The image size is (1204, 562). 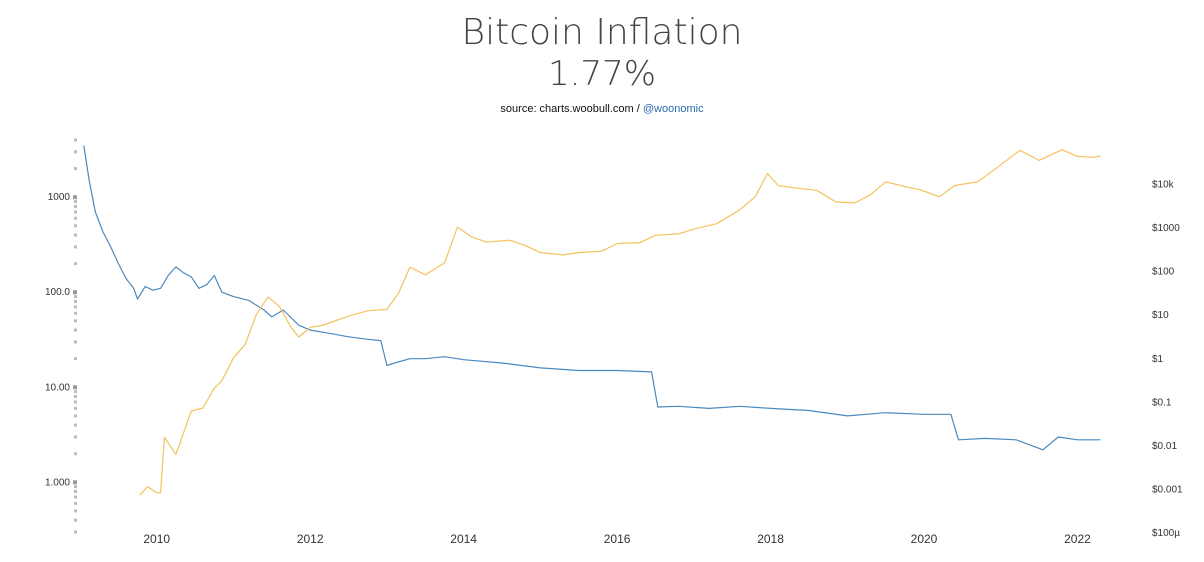 What do you see at coordinates (1162, 402) in the screenshot?
I see `right-tick-label-5: $0.1` at bounding box center [1162, 402].